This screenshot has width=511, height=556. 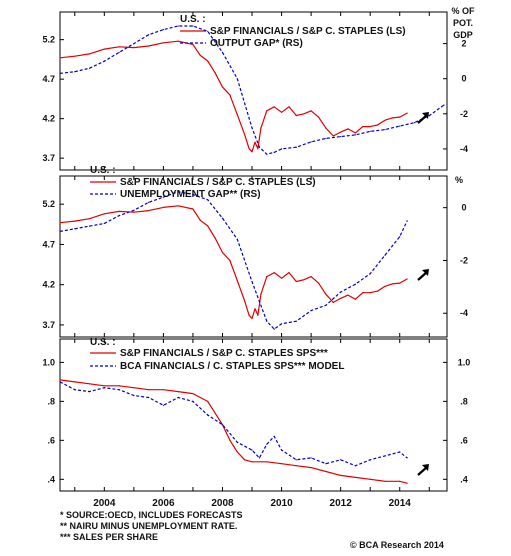 I want to click on footnote-1: * SOURCE:OECD, INCLUDES FORECASTS, so click(x=151, y=515).